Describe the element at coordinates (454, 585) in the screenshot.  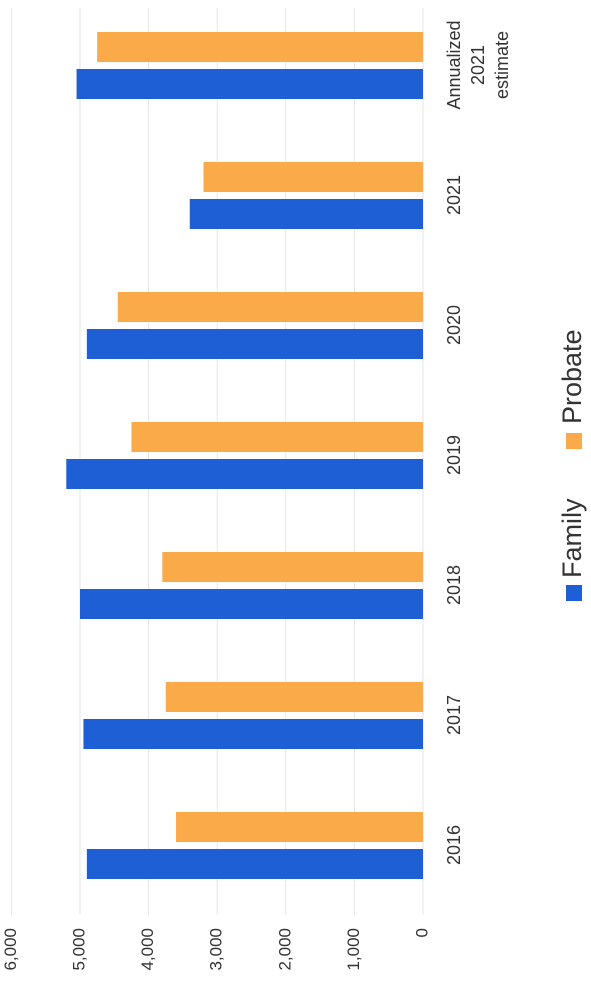
I see `category-label: 2018` at that location.